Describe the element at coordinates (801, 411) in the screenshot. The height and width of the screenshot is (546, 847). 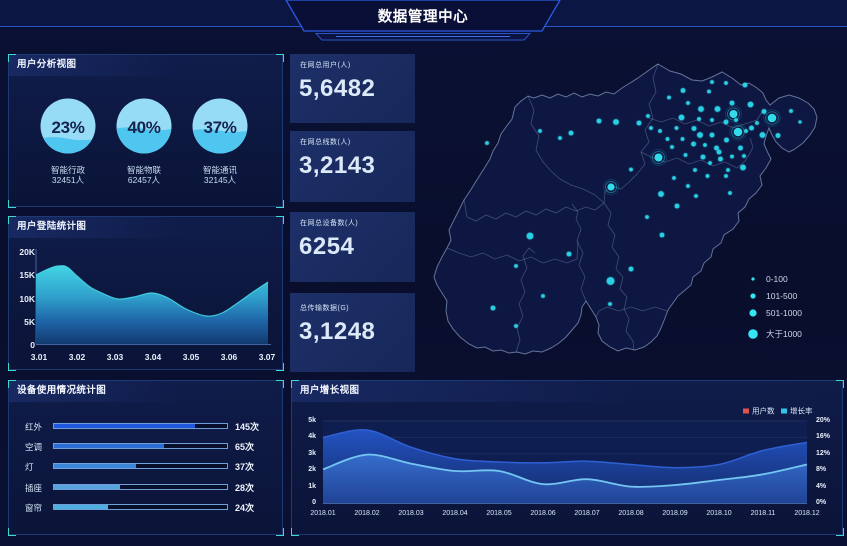
I see `svg-text: 增长率` at that location.